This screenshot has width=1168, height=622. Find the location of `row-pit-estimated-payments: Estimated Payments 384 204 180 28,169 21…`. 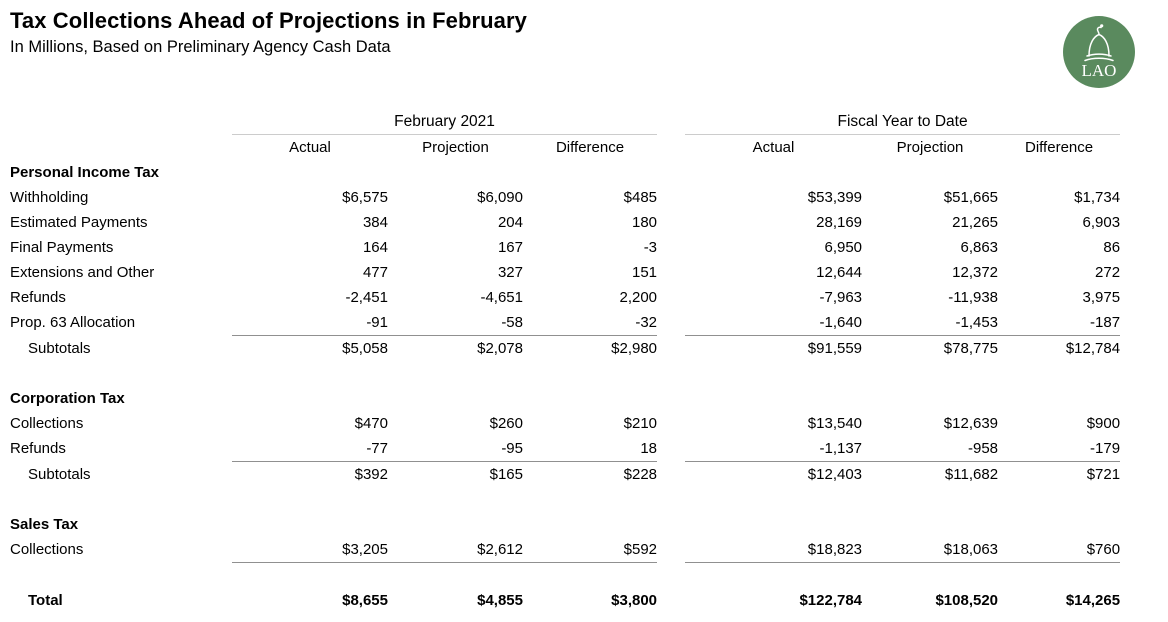

row-pit-estimated-payments: Estimated Payments 384 204 180 28,169 21… is located at coordinates (565, 222).